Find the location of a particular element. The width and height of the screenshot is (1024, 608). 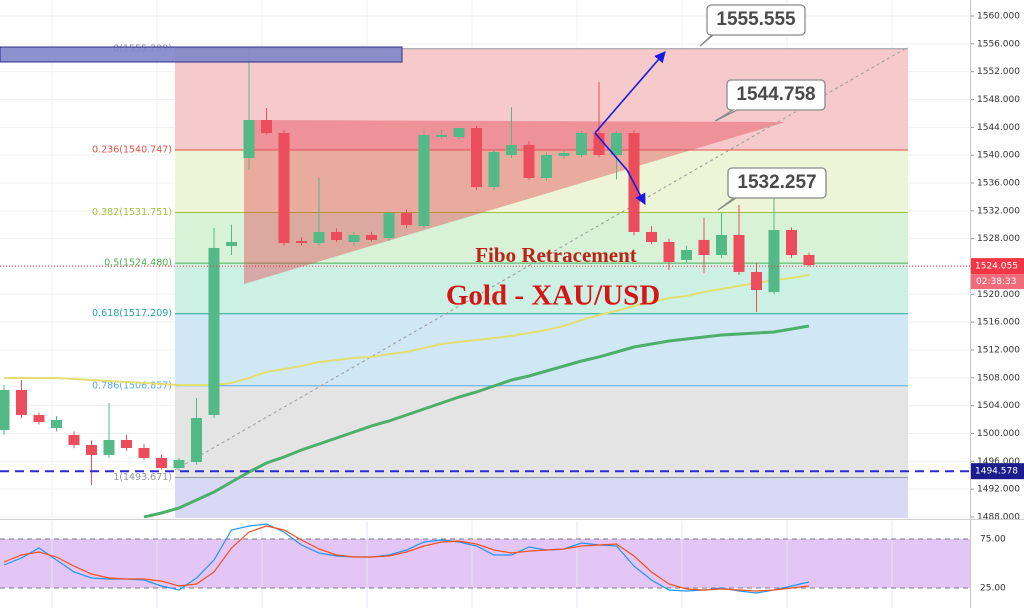

countdown-box is located at coordinates (997, 282).